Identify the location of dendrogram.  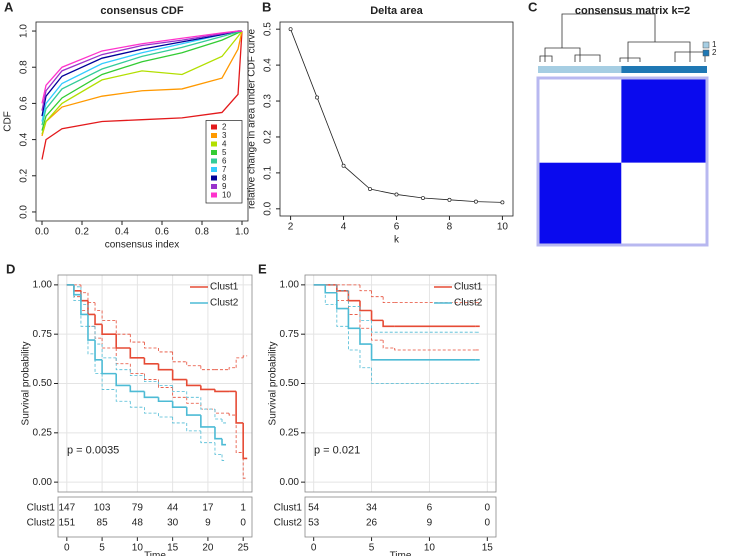
(622, 37).